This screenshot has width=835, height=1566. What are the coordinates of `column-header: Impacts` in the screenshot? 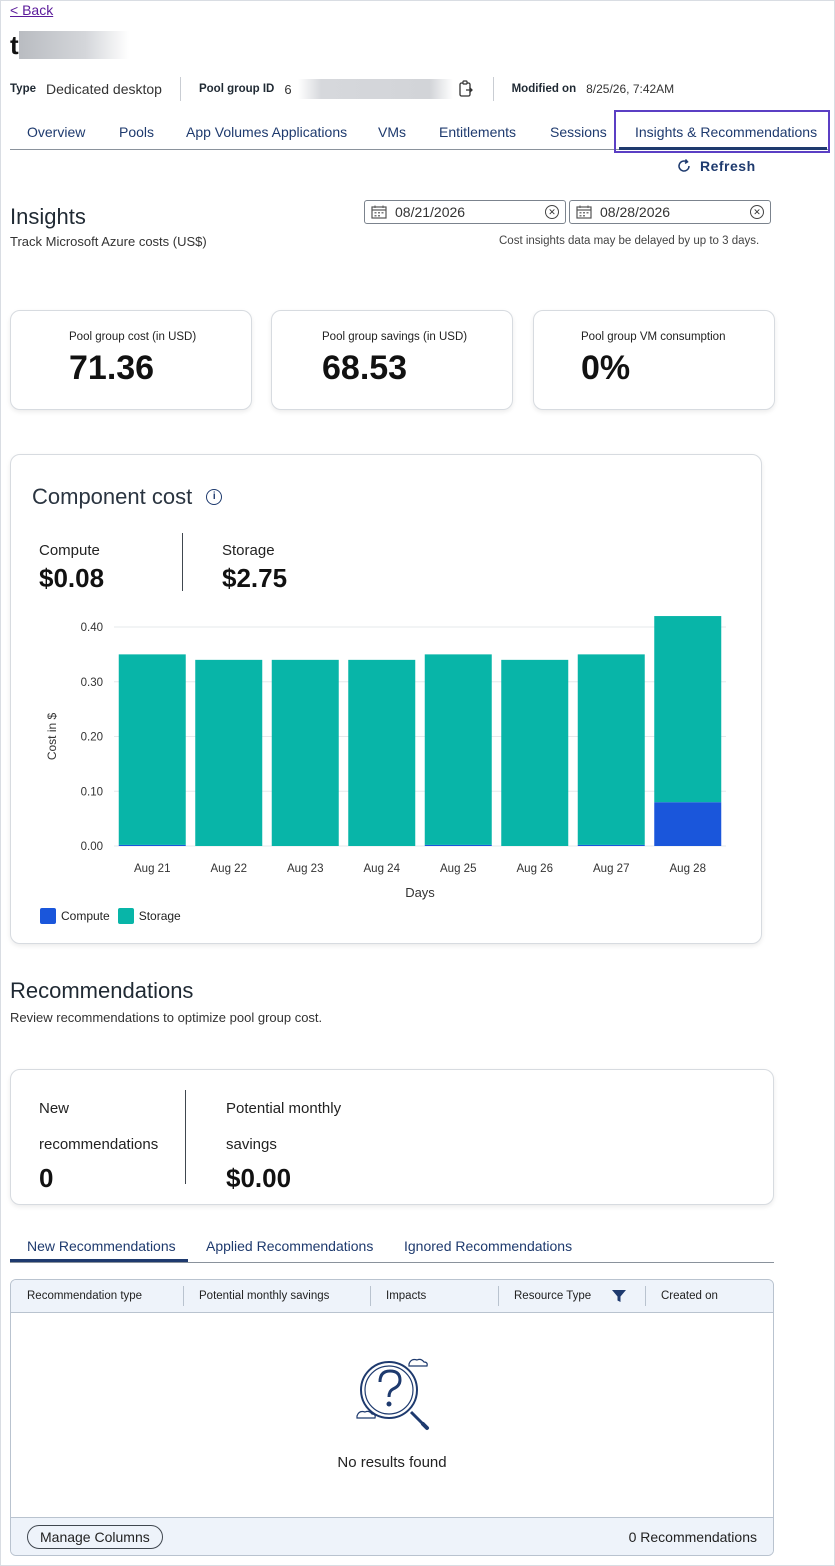 It's located at (406, 1296).